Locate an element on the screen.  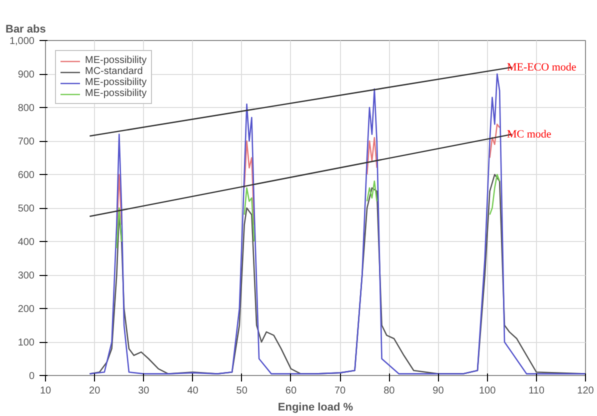
x-tick-label: 20 is located at coordinates (95, 391).